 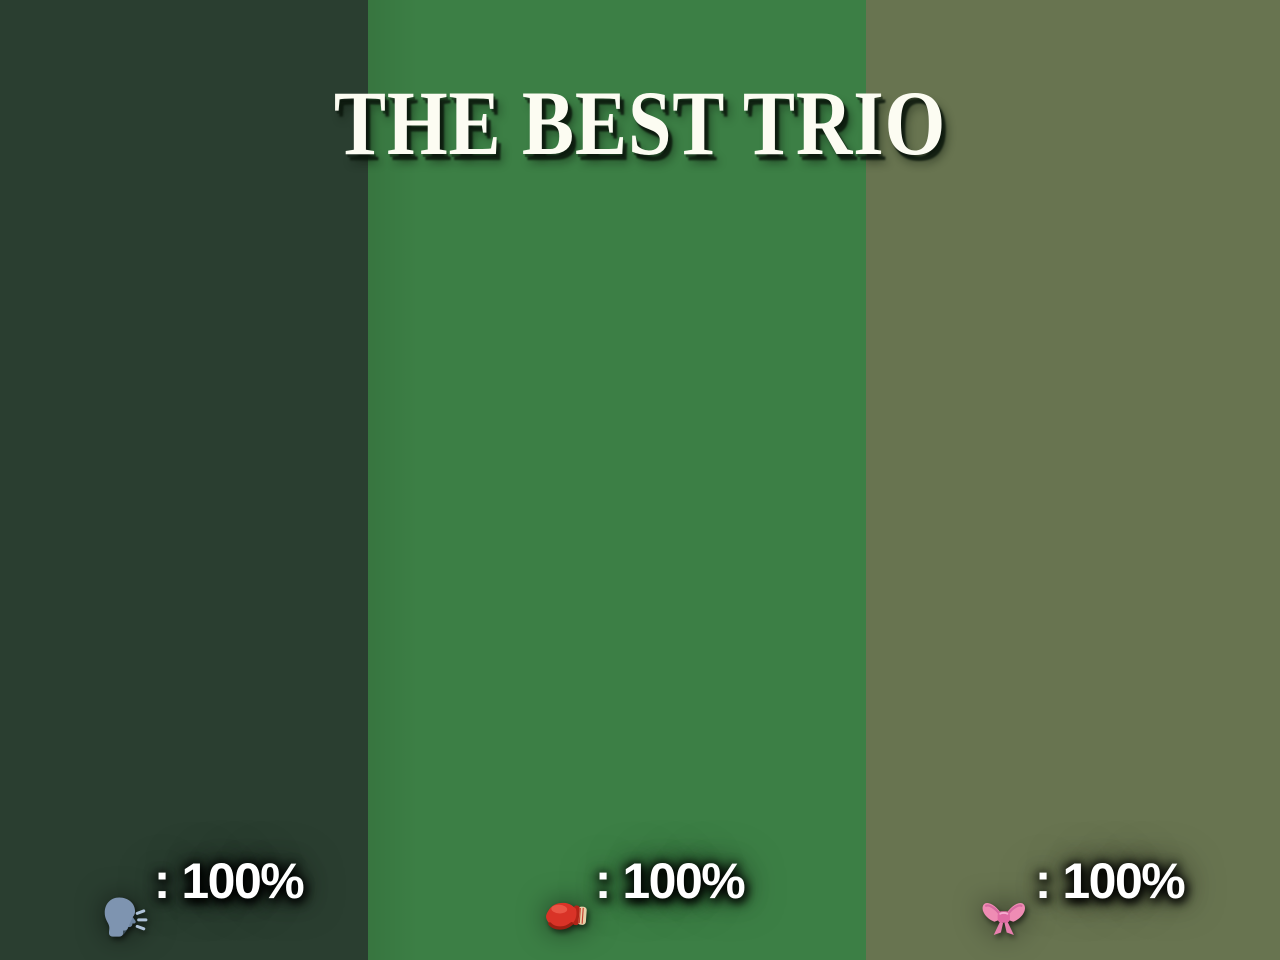 I want to click on speaking-head-icon, so click(x=123, y=896).